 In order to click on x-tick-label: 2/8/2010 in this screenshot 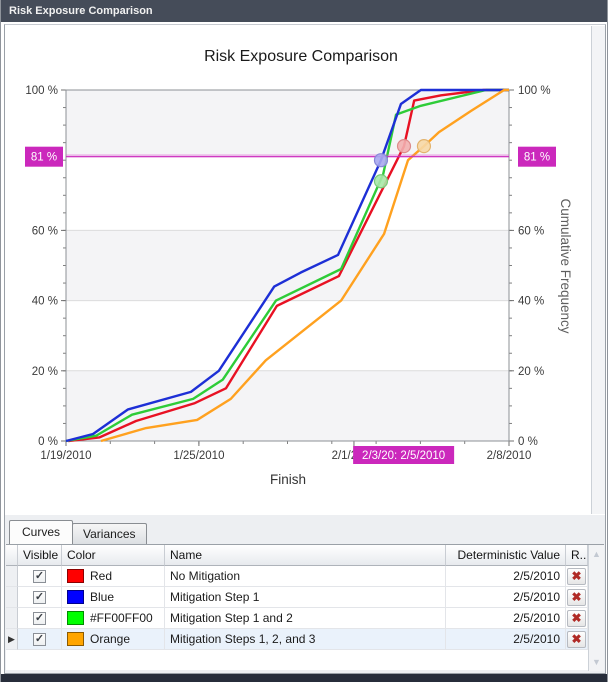, I will do `click(509, 456)`.